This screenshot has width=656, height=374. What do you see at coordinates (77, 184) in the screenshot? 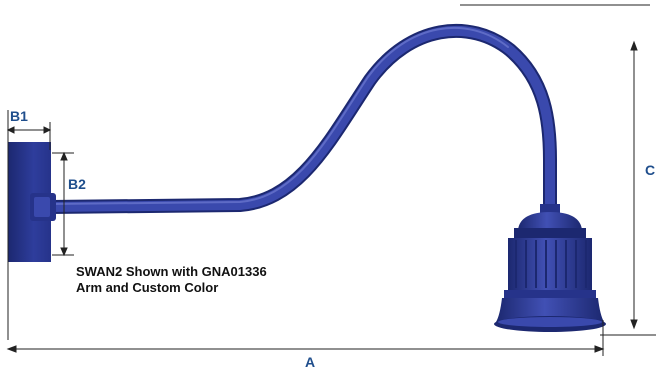
I see `dimension-label-b2: B2` at bounding box center [77, 184].